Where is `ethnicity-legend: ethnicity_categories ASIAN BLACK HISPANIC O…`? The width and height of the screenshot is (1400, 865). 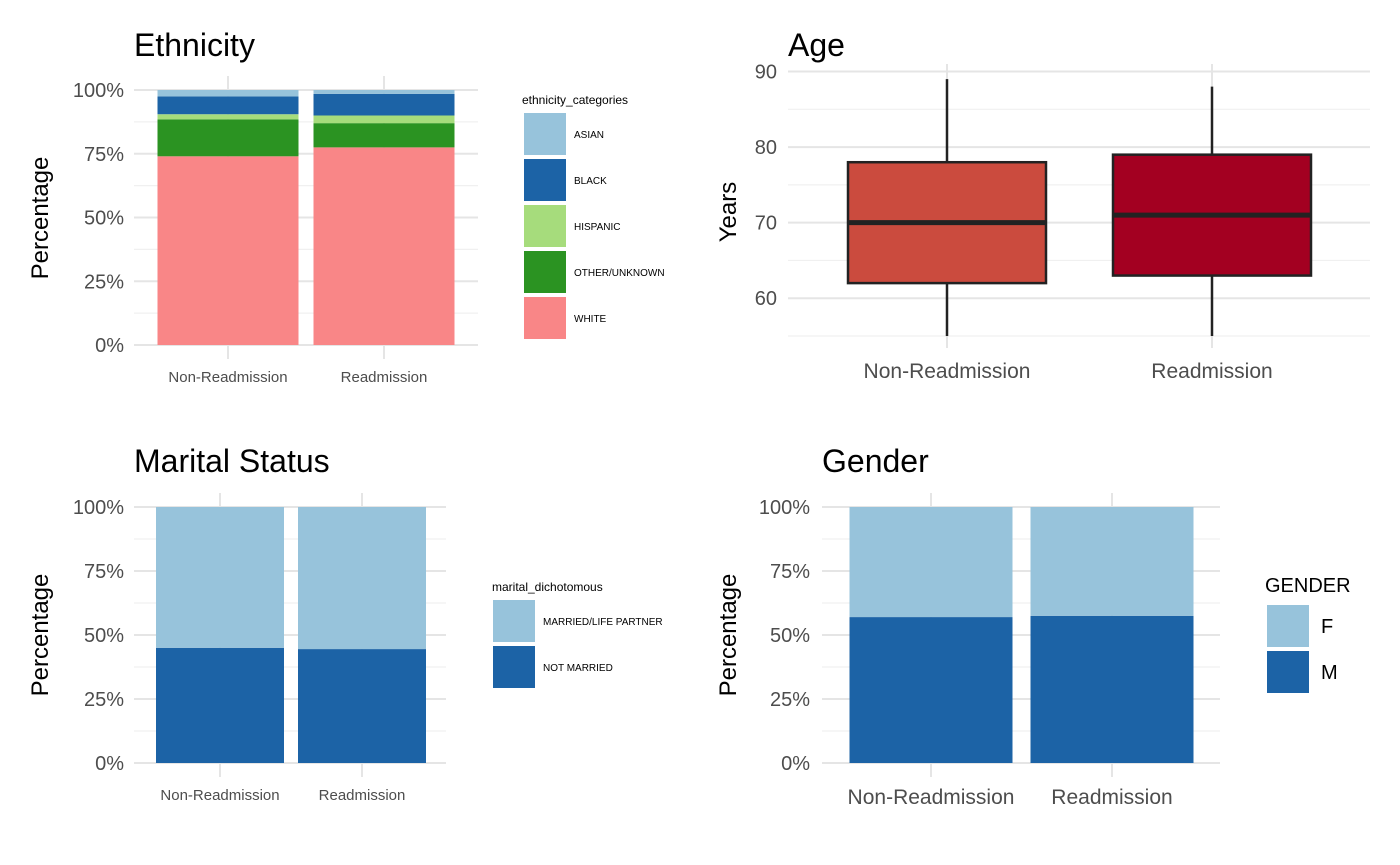
ethnicity-legend: ethnicity_categories ASIAN BLACK HISPANIC O… is located at coordinates (593, 216).